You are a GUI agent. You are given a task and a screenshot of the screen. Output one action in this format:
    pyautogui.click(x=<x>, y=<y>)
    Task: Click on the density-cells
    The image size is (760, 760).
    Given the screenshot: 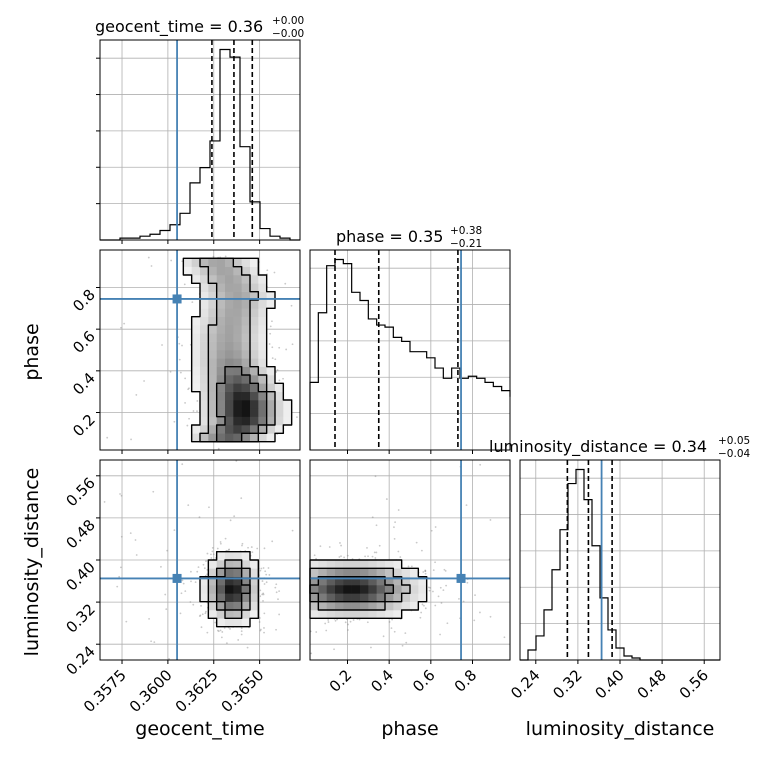 What is the action you would take?
    pyautogui.click(x=229, y=589)
    